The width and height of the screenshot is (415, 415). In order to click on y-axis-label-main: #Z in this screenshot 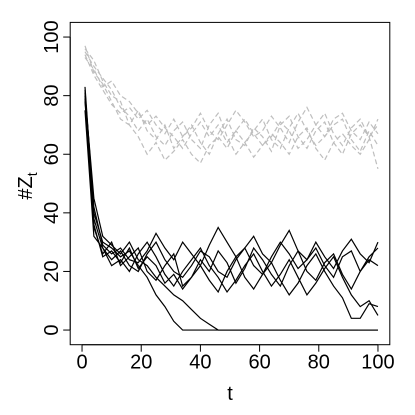, I will do `click(26, 187)`.